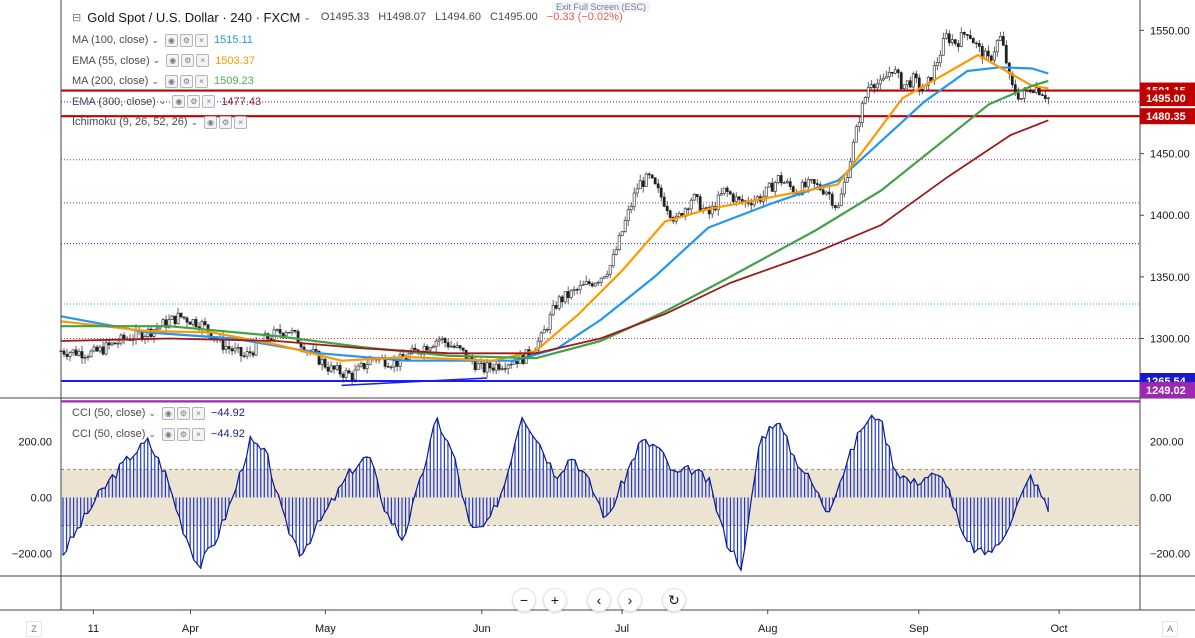 This screenshot has height=638, width=1195. I want to click on scroll-left-button: ‹, so click(599, 600).